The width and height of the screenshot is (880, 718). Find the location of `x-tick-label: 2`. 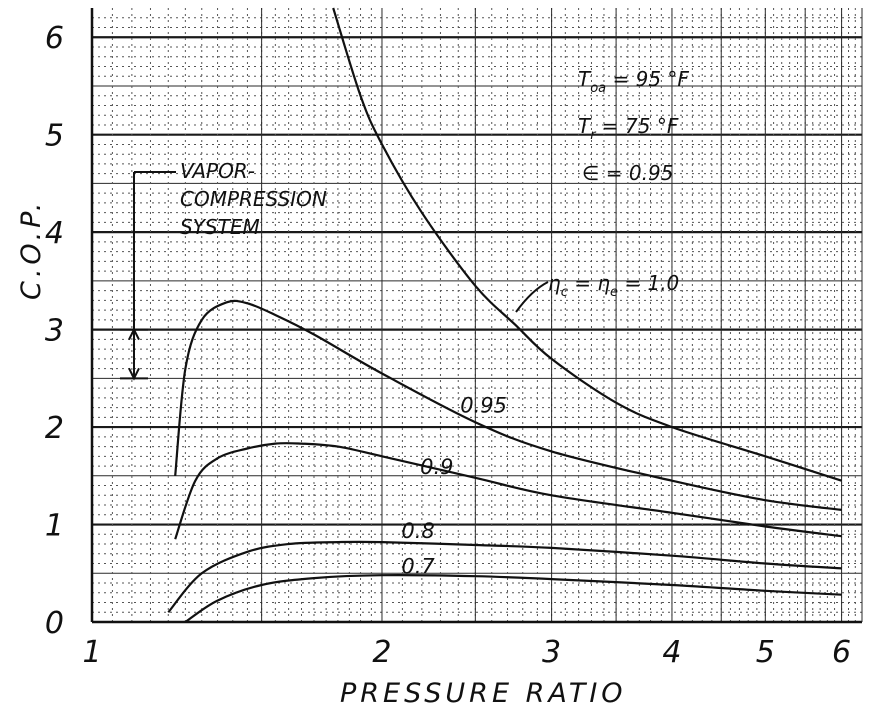

x-tick-label: 2 is located at coordinates (381, 652).